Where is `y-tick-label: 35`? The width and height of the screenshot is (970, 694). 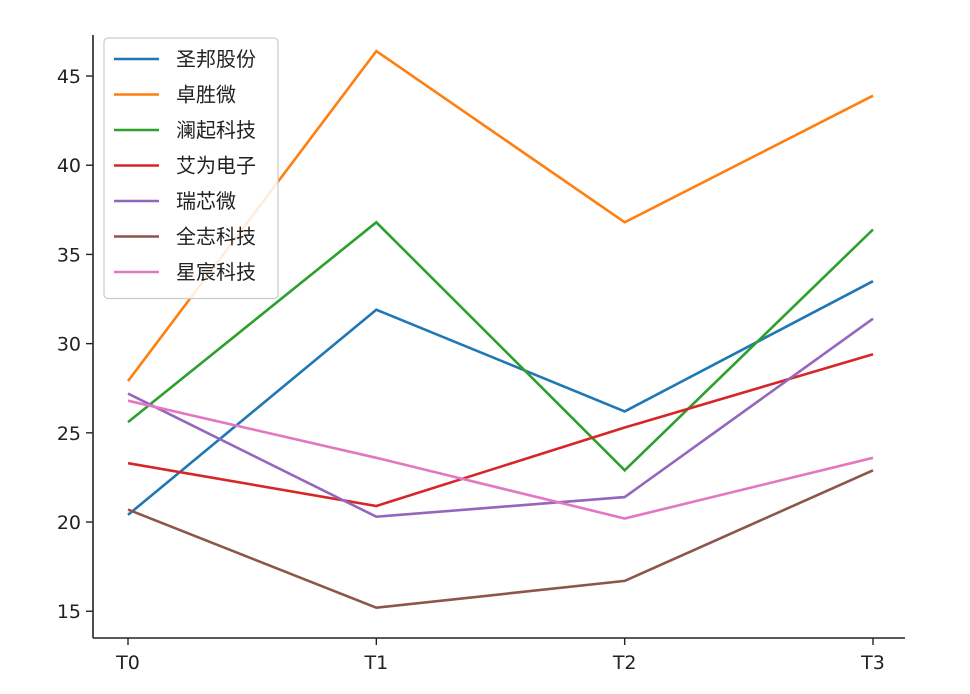 y-tick-label: 35 is located at coordinates (69, 255).